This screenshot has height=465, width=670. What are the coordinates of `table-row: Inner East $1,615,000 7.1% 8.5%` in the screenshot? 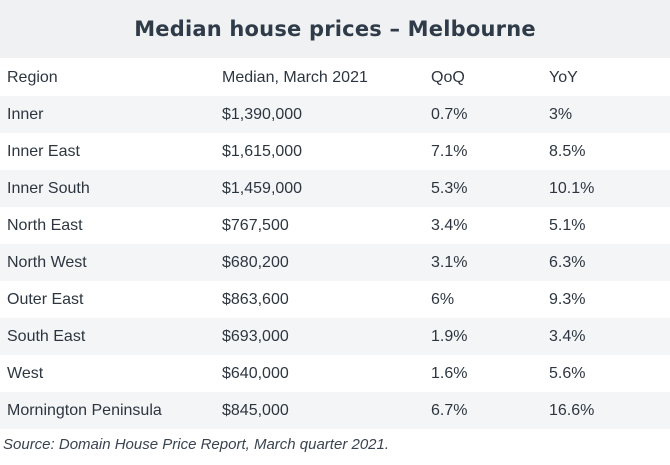 It's located at (335, 151).